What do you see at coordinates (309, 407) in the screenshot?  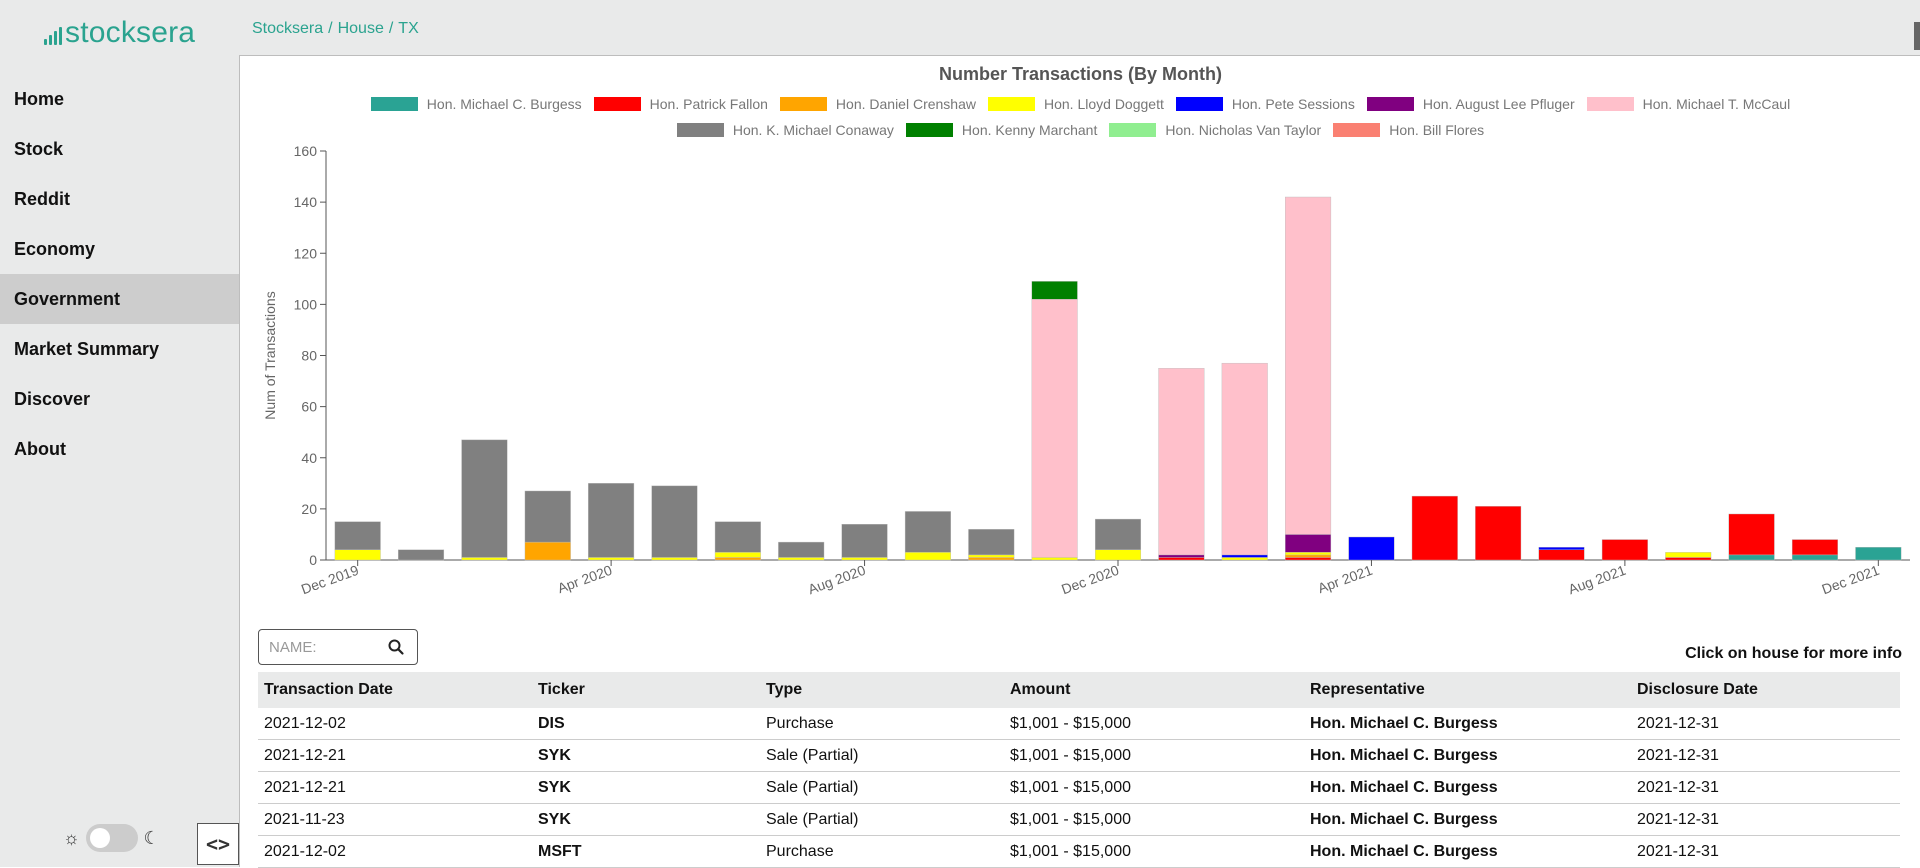 I see `y-tick-label: 60` at bounding box center [309, 407].